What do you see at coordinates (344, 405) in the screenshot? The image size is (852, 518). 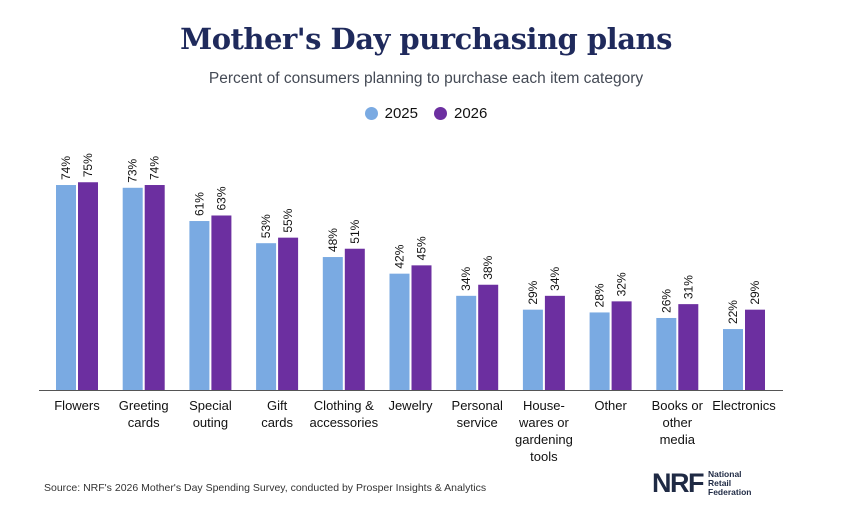 I see `category-label: Clothing &` at bounding box center [344, 405].